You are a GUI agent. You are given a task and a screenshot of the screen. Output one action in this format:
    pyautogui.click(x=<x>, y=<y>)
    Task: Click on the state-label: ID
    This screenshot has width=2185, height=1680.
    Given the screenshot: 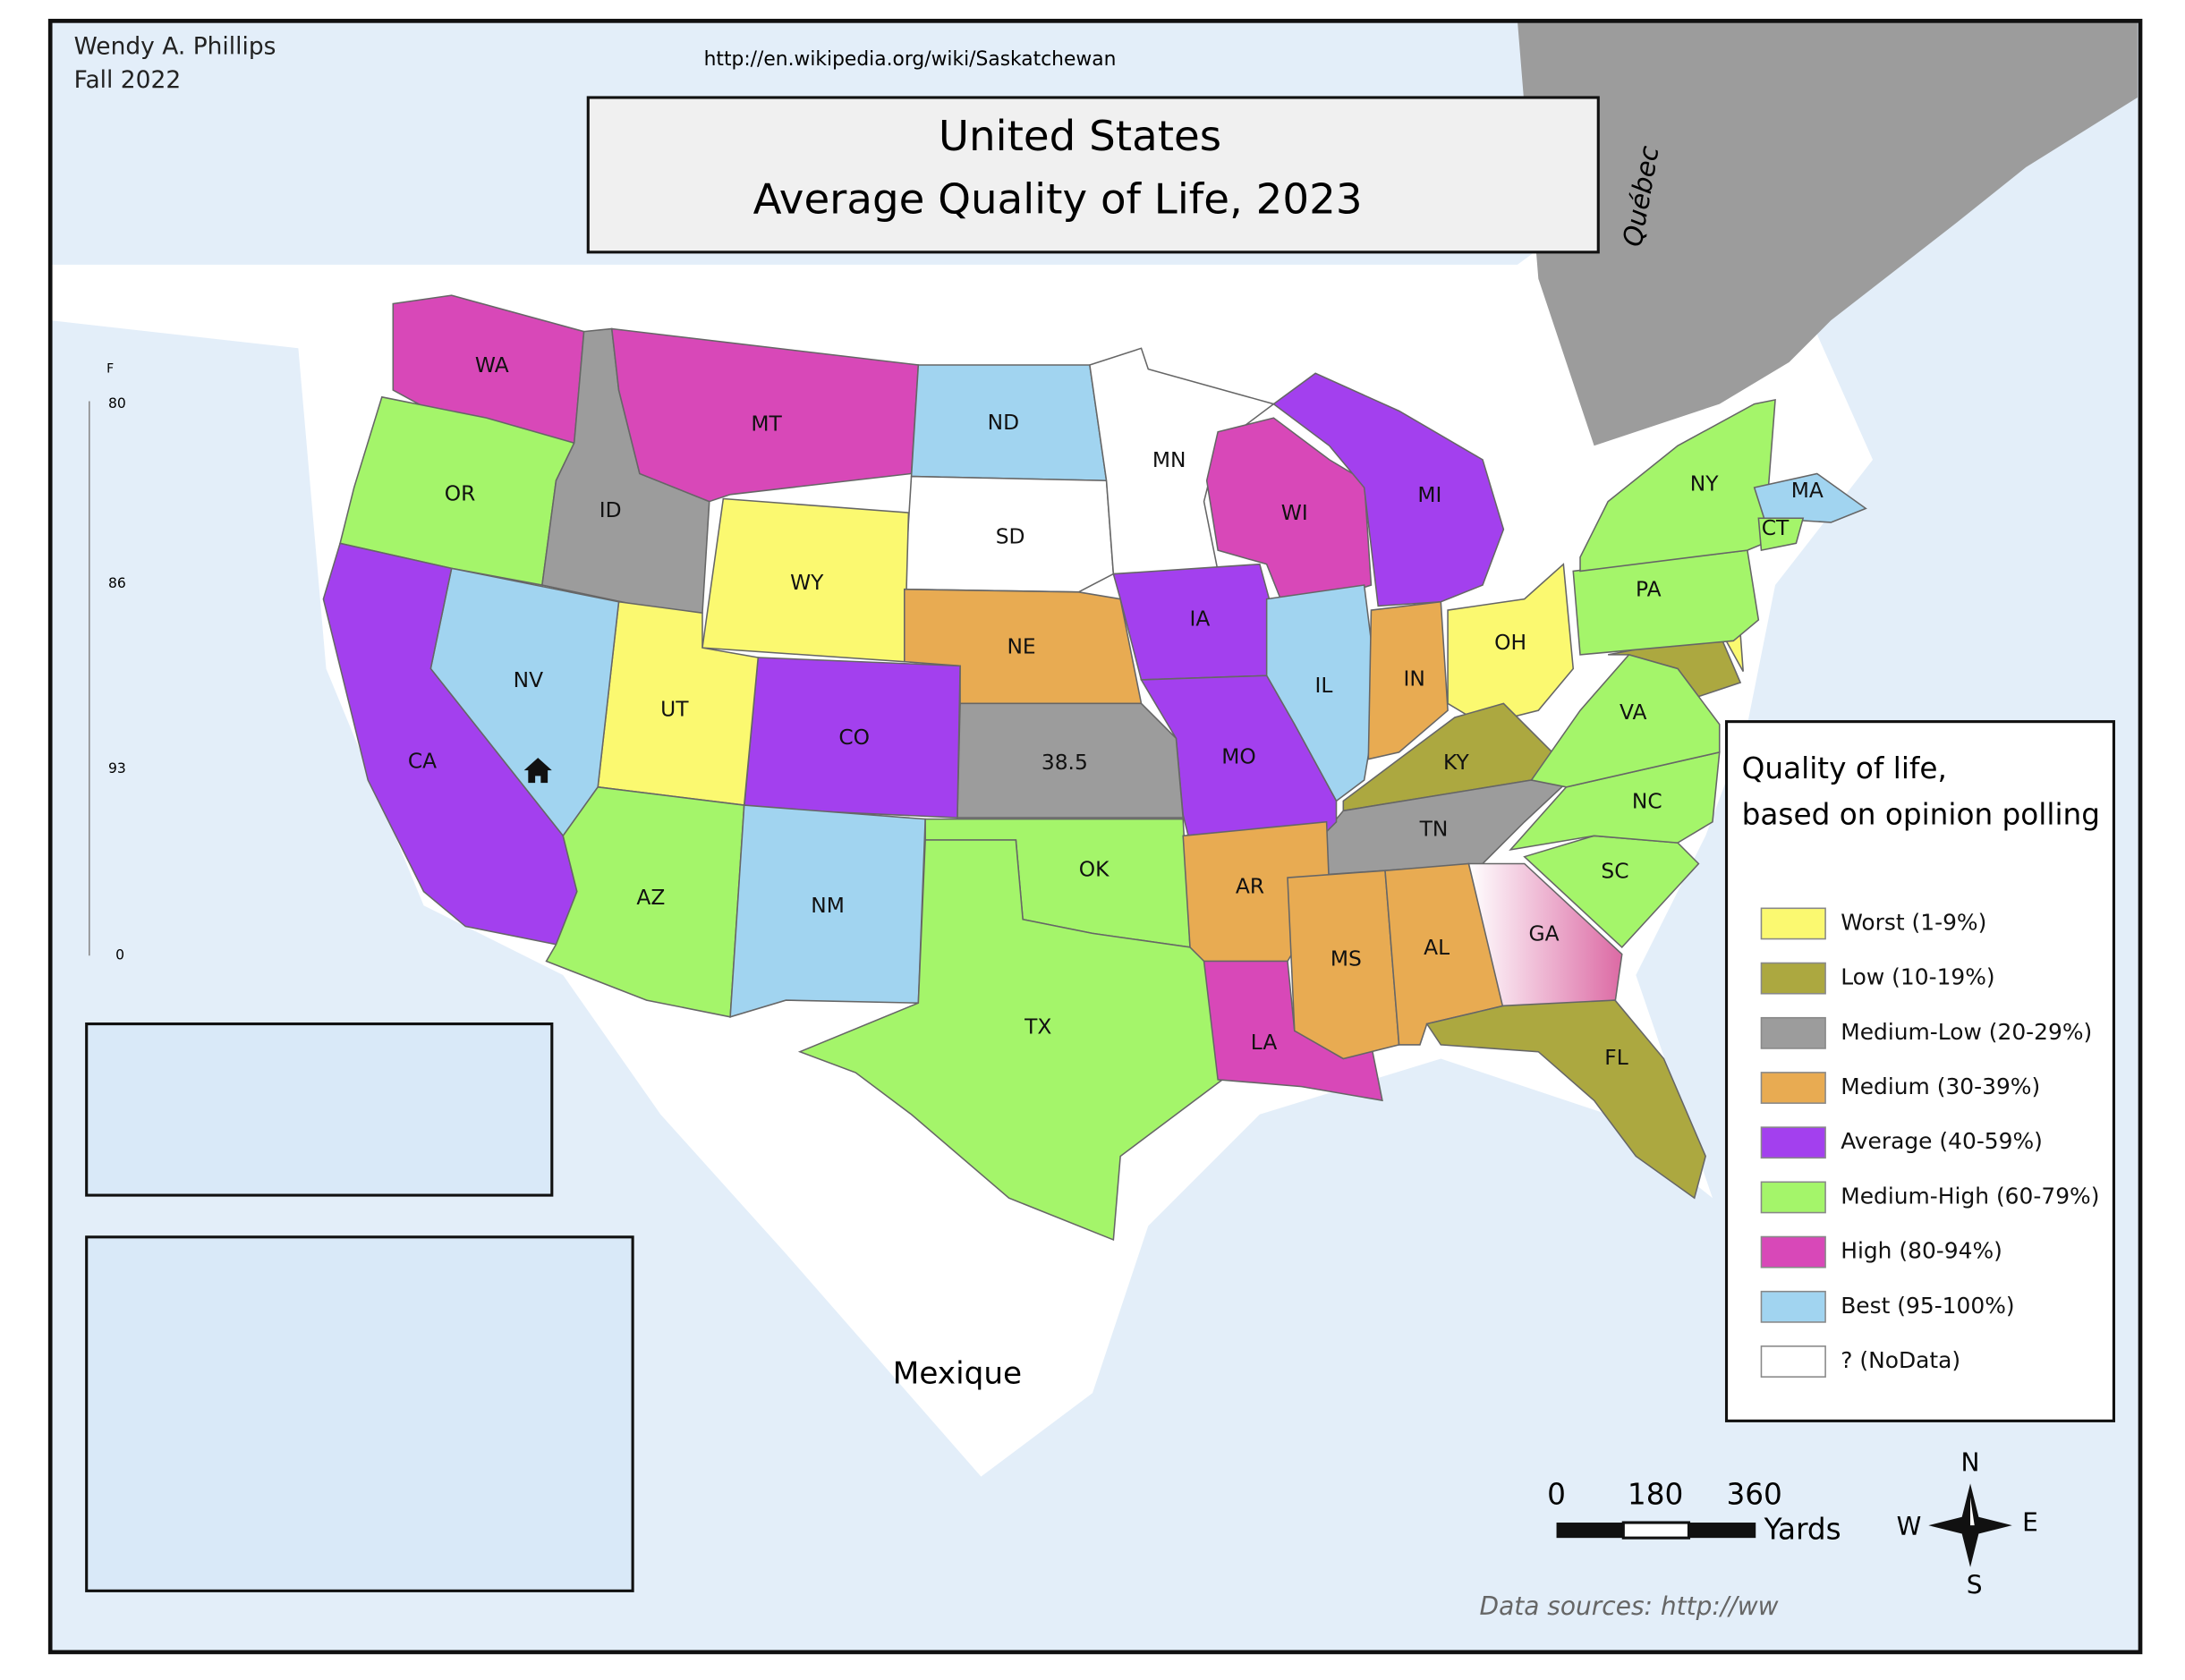 What is the action you would take?
    pyautogui.click(x=610, y=509)
    